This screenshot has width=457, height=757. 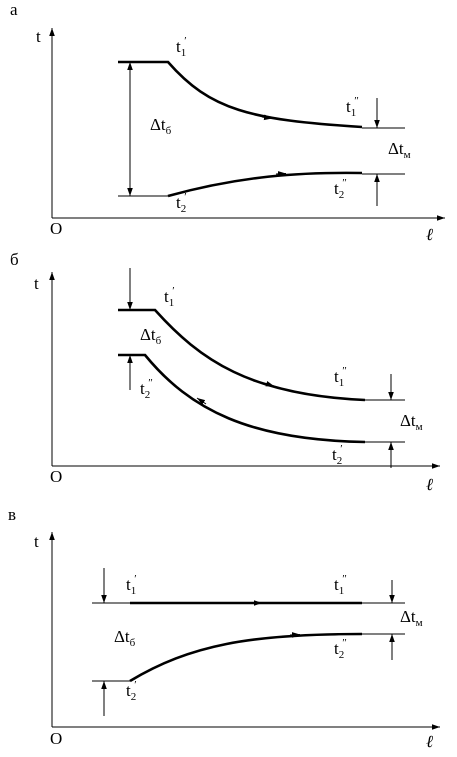 I want to click on panel-letter: б, so click(x=14, y=259).